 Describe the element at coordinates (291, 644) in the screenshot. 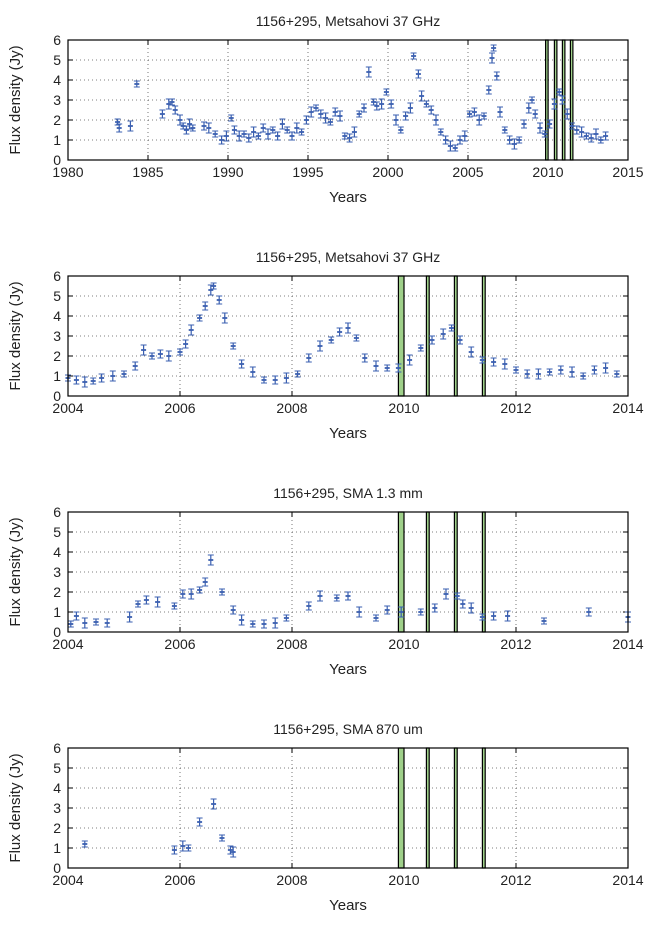

I see `x-tick-label: 2008` at that location.